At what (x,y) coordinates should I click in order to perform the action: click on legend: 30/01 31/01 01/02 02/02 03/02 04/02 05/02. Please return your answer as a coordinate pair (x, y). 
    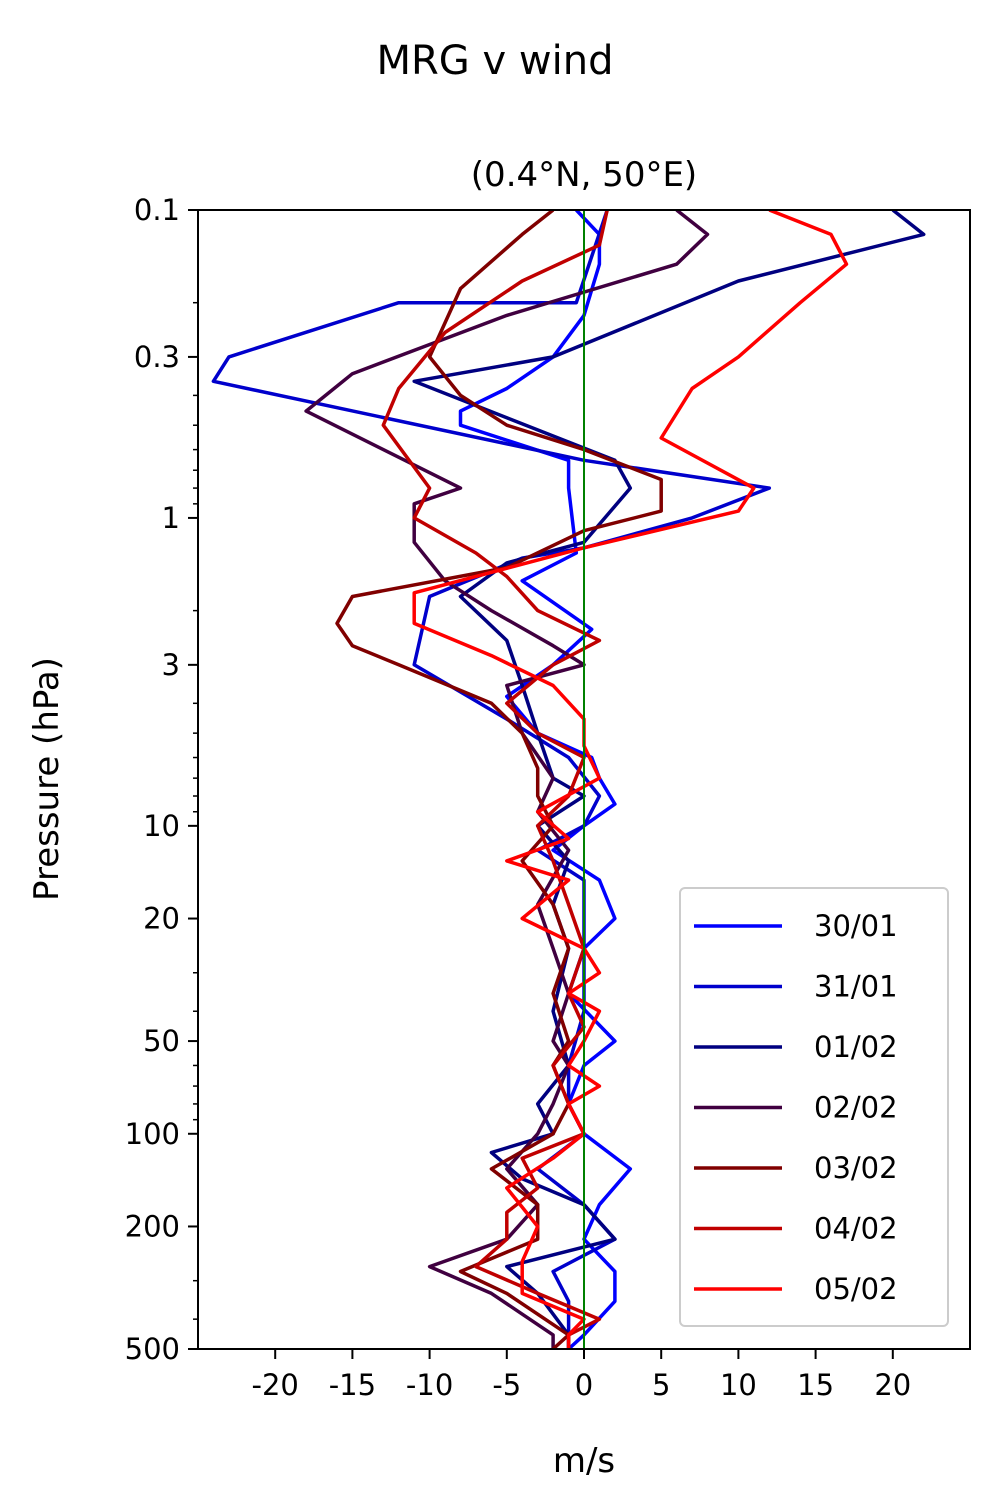
    Looking at the image, I should click on (814, 1107).